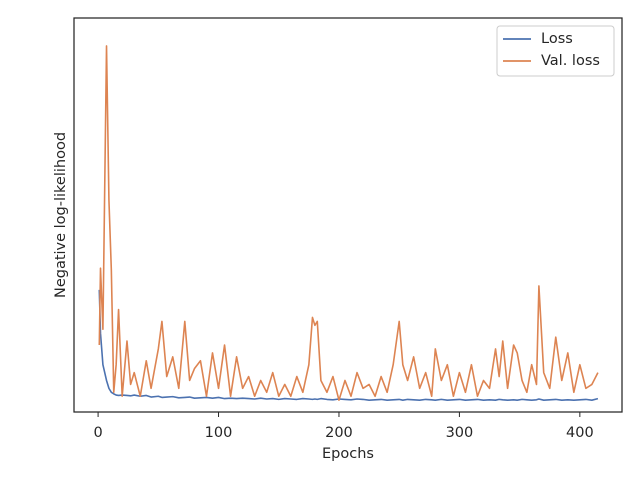  Describe the element at coordinates (339, 433) in the screenshot. I see `x-tick-label: 200` at that location.